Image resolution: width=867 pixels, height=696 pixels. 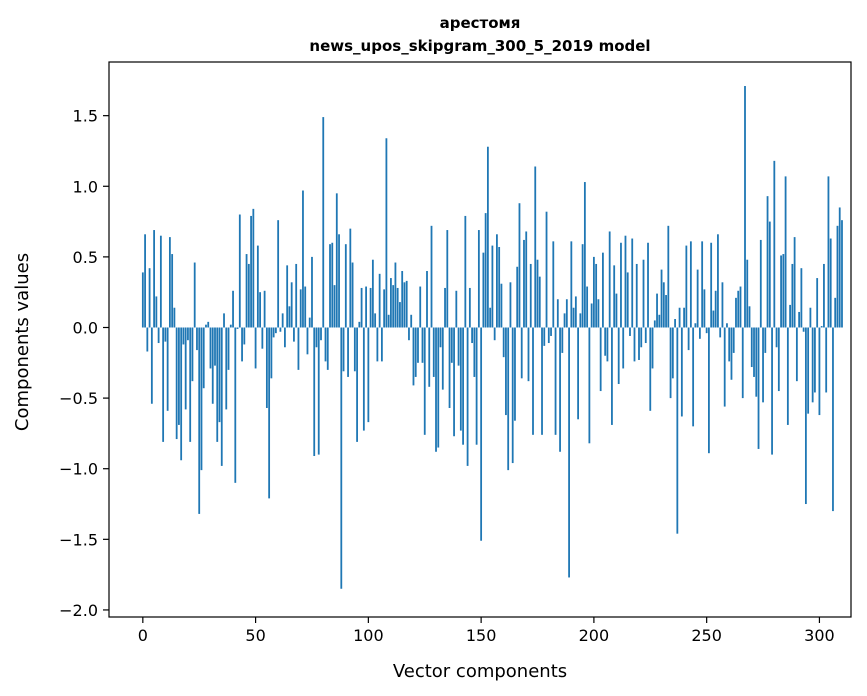 What do you see at coordinates (78, 469) in the screenshot?
I see `y-tick-label: −1.0` at bounding box center [78, 469].